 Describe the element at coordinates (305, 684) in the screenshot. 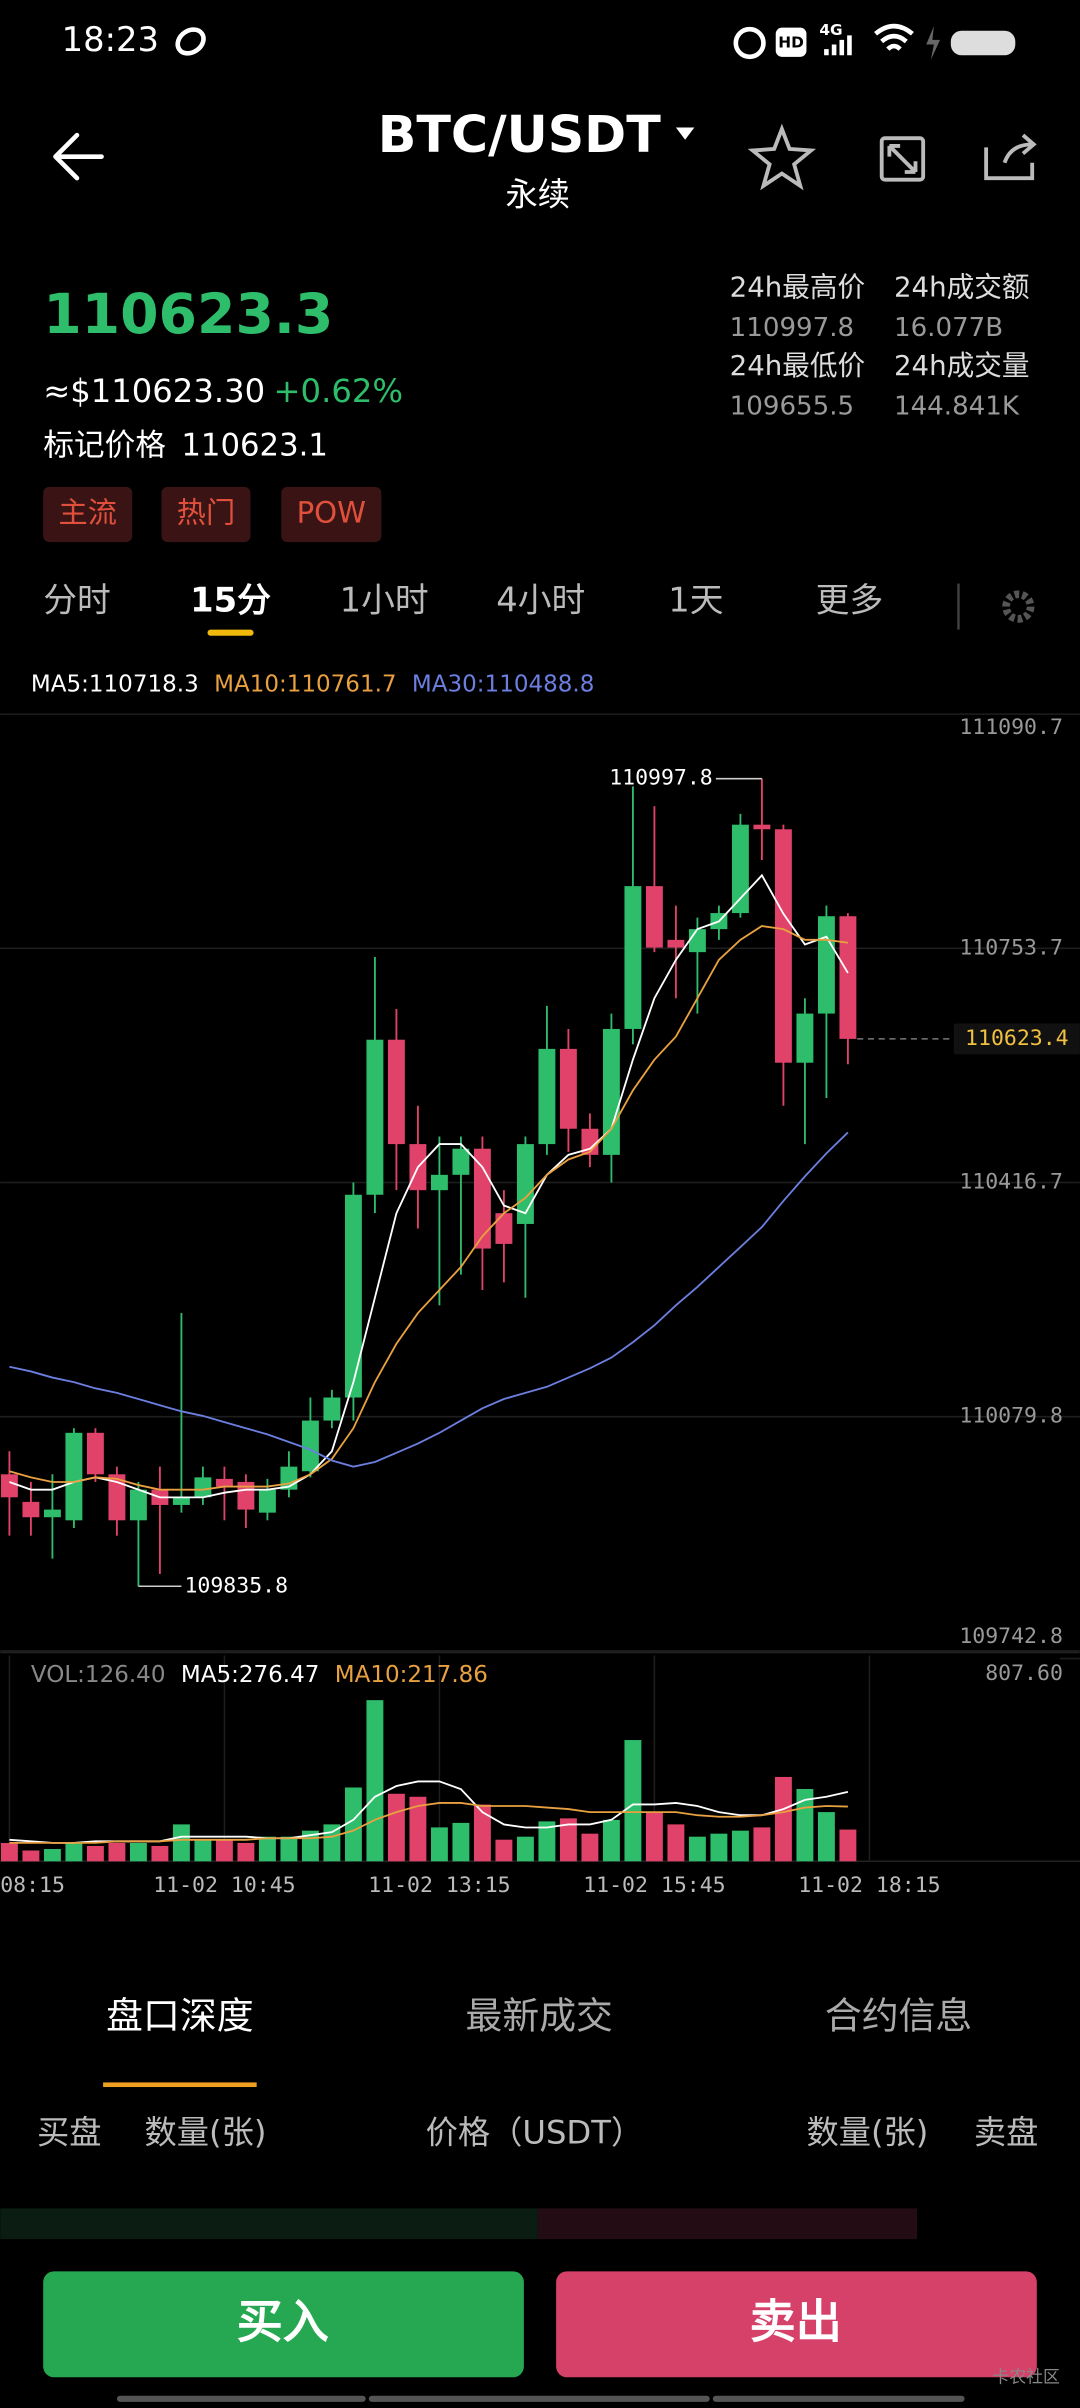

I see `ma-legend: MA10:110761.7` at that location.